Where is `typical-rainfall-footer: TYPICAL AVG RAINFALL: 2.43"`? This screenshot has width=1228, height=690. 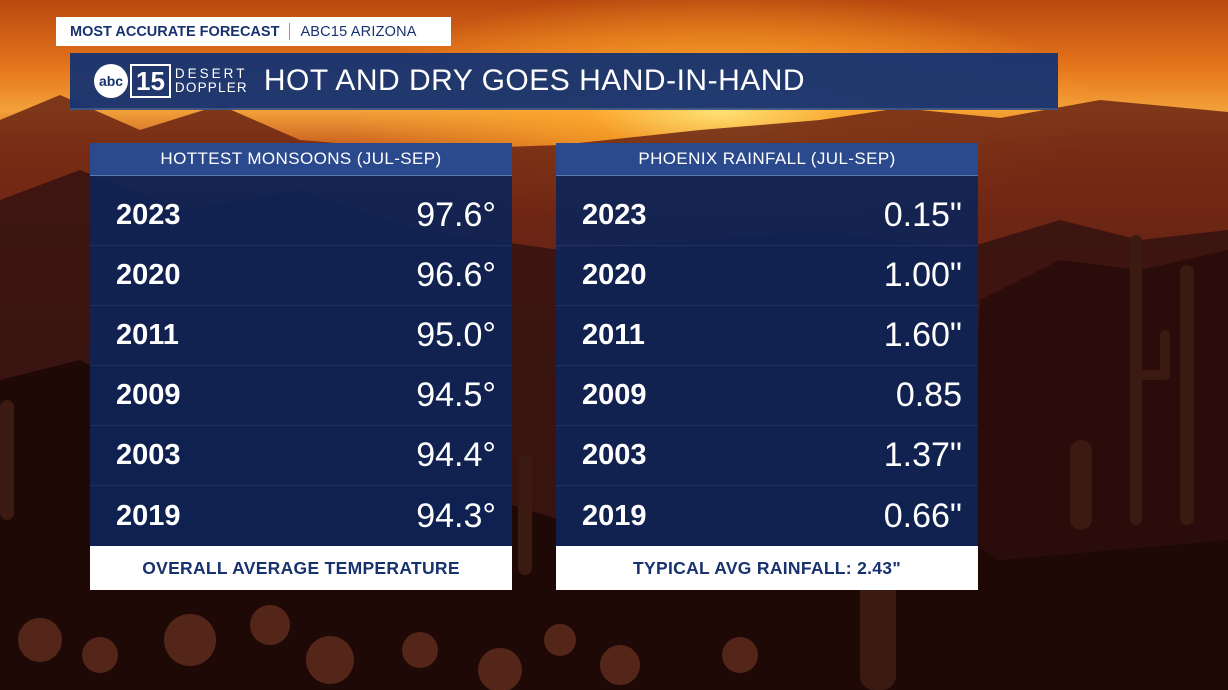
typical-rainfall-footer: TYPICAL AVG RAINFALL: 2.43" is located at coordinates (767, 568).